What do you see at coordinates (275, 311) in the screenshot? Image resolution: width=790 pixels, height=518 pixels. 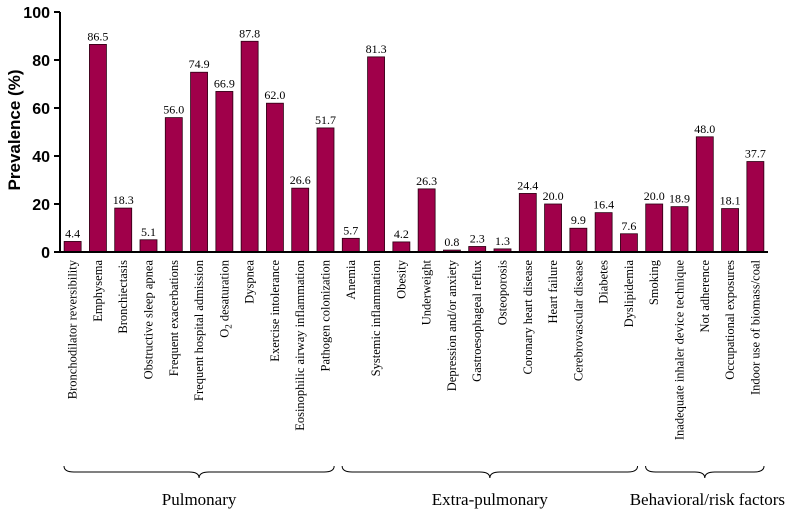 I see `x-tick-label: Exercise intolerance` at bounding box center [275, 311].